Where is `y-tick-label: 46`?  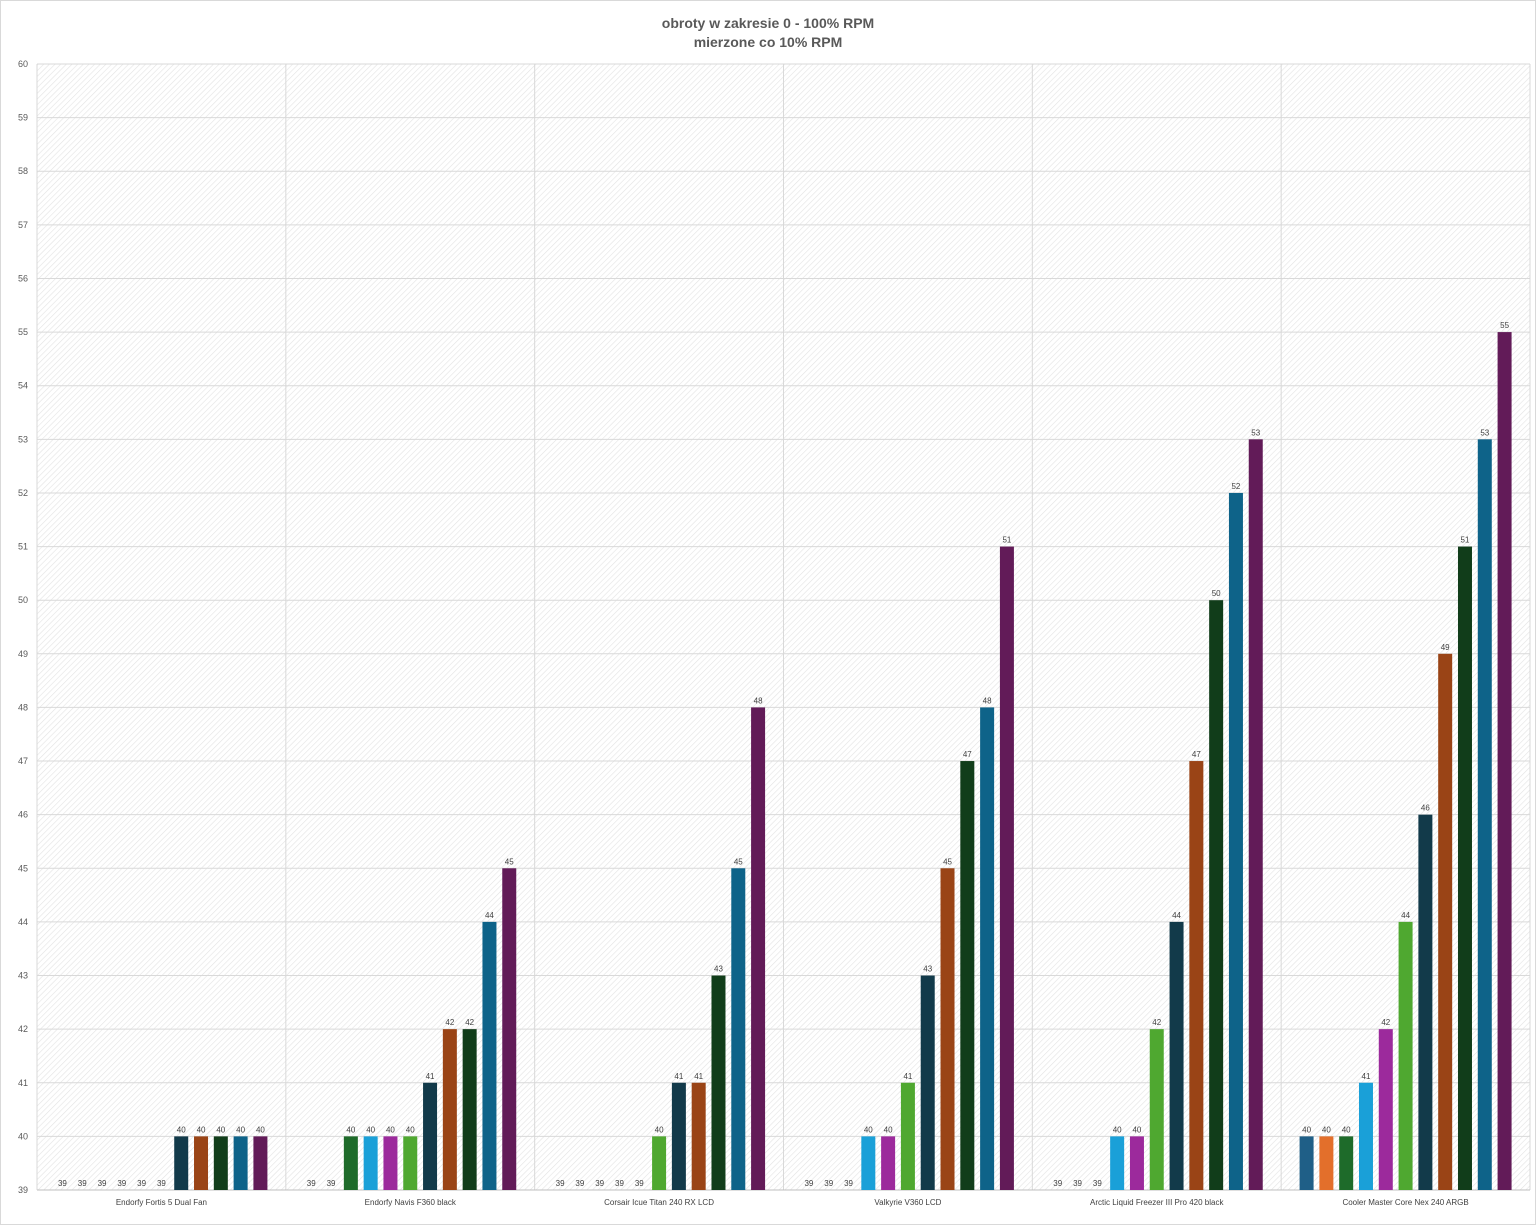
y-tick-label: 46 is located at coordinates (23, 815).